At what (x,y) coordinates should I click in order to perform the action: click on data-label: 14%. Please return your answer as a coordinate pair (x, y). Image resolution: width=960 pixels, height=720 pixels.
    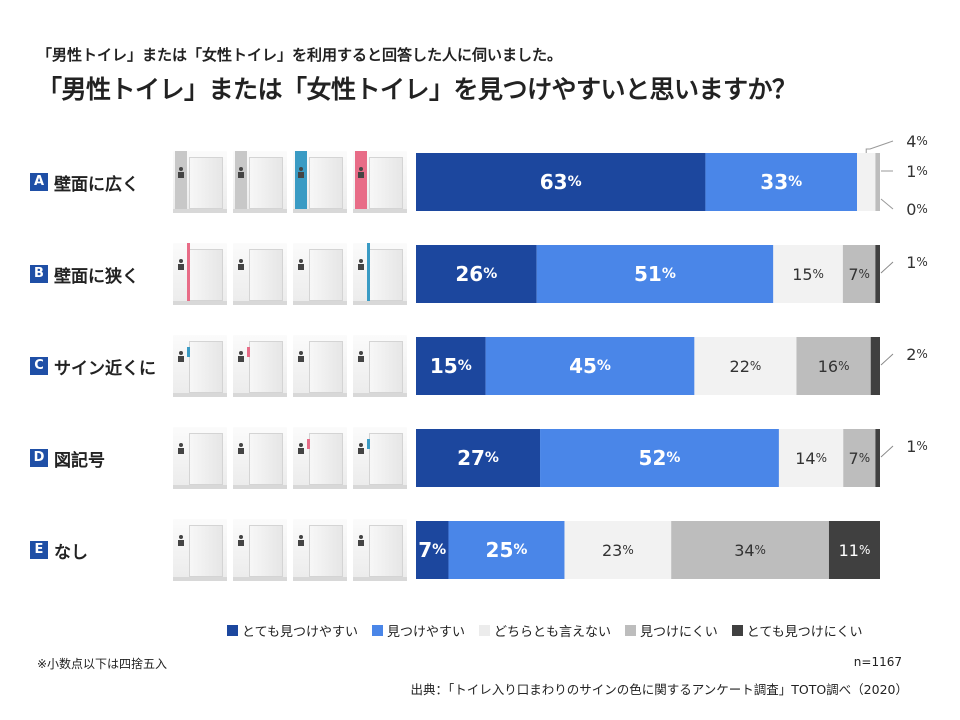
    Looking at the image, I should click on (811, 458).